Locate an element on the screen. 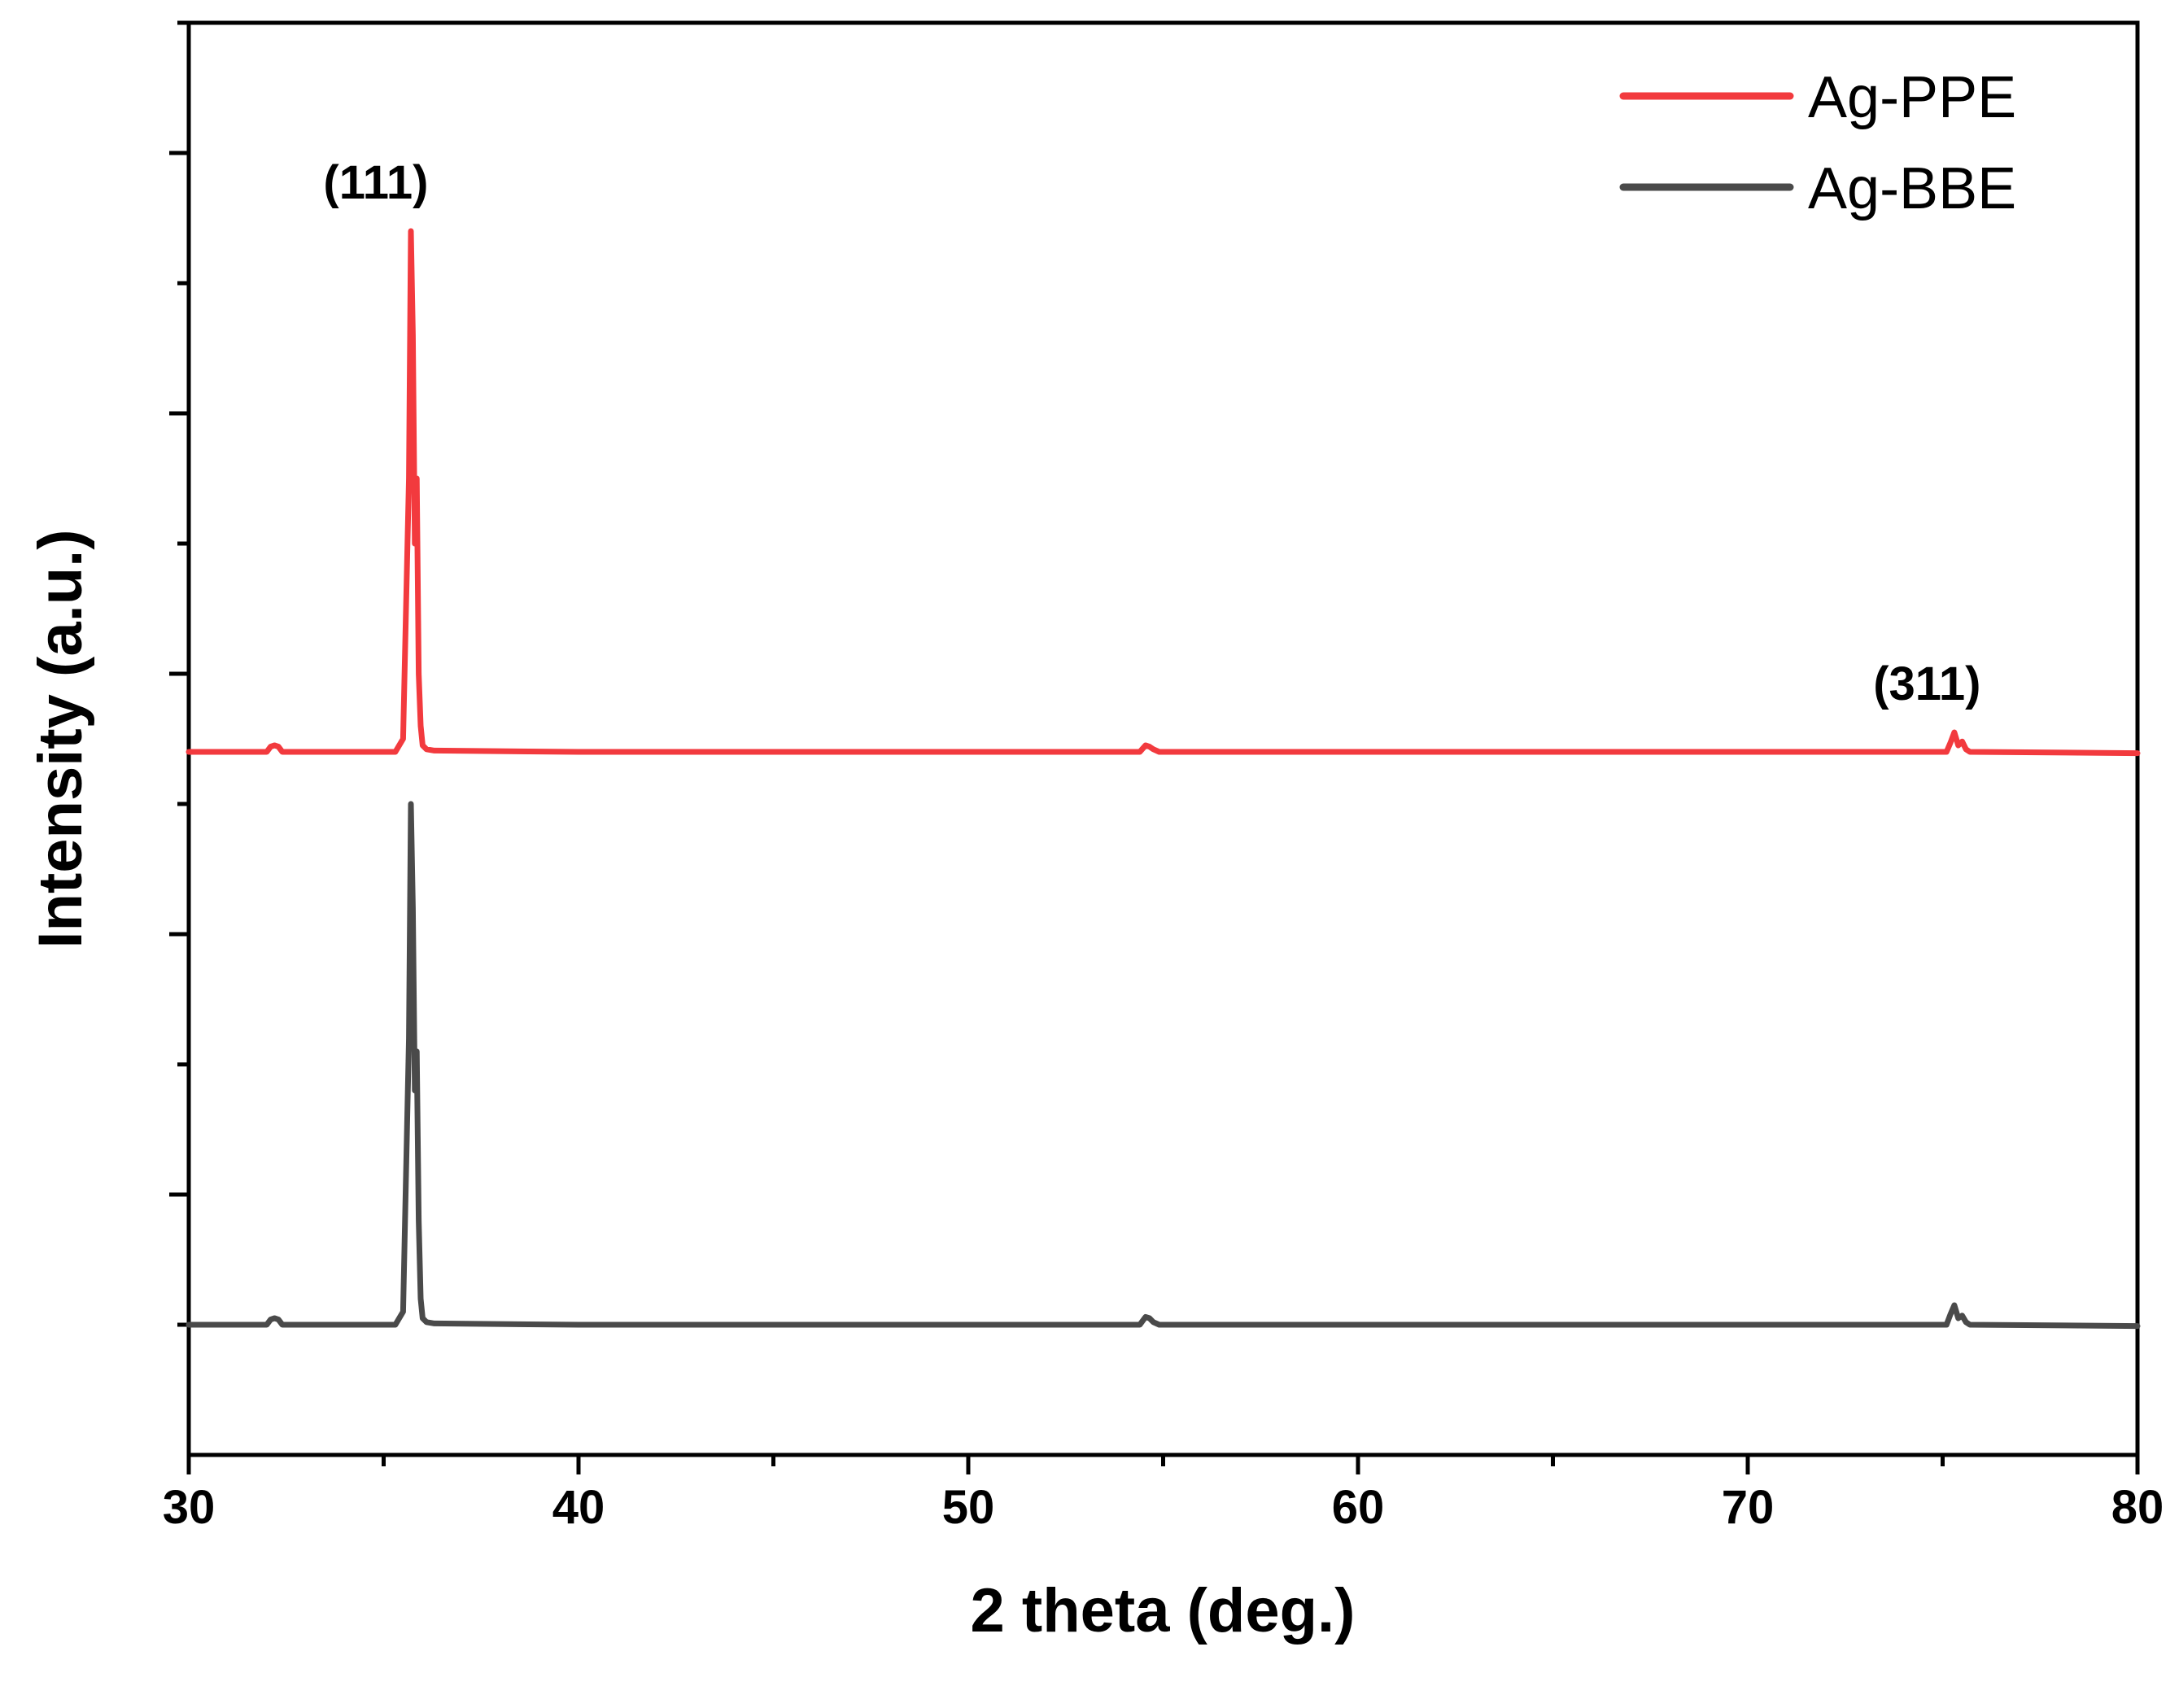 This screenshot has width=2179, height=1708. y-axis-ticks is located at coordinates (179, 674).